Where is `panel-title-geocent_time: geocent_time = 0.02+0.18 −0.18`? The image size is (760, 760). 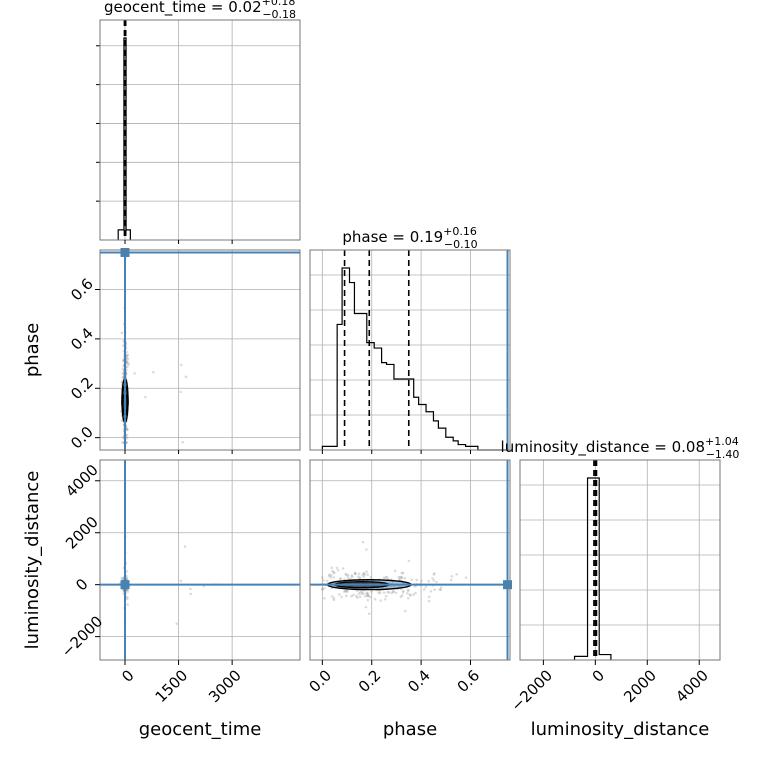 panel-title-geocent_time: geocent_time = 0.02+0.18 −0.18 is located at coordinates (200, 10).